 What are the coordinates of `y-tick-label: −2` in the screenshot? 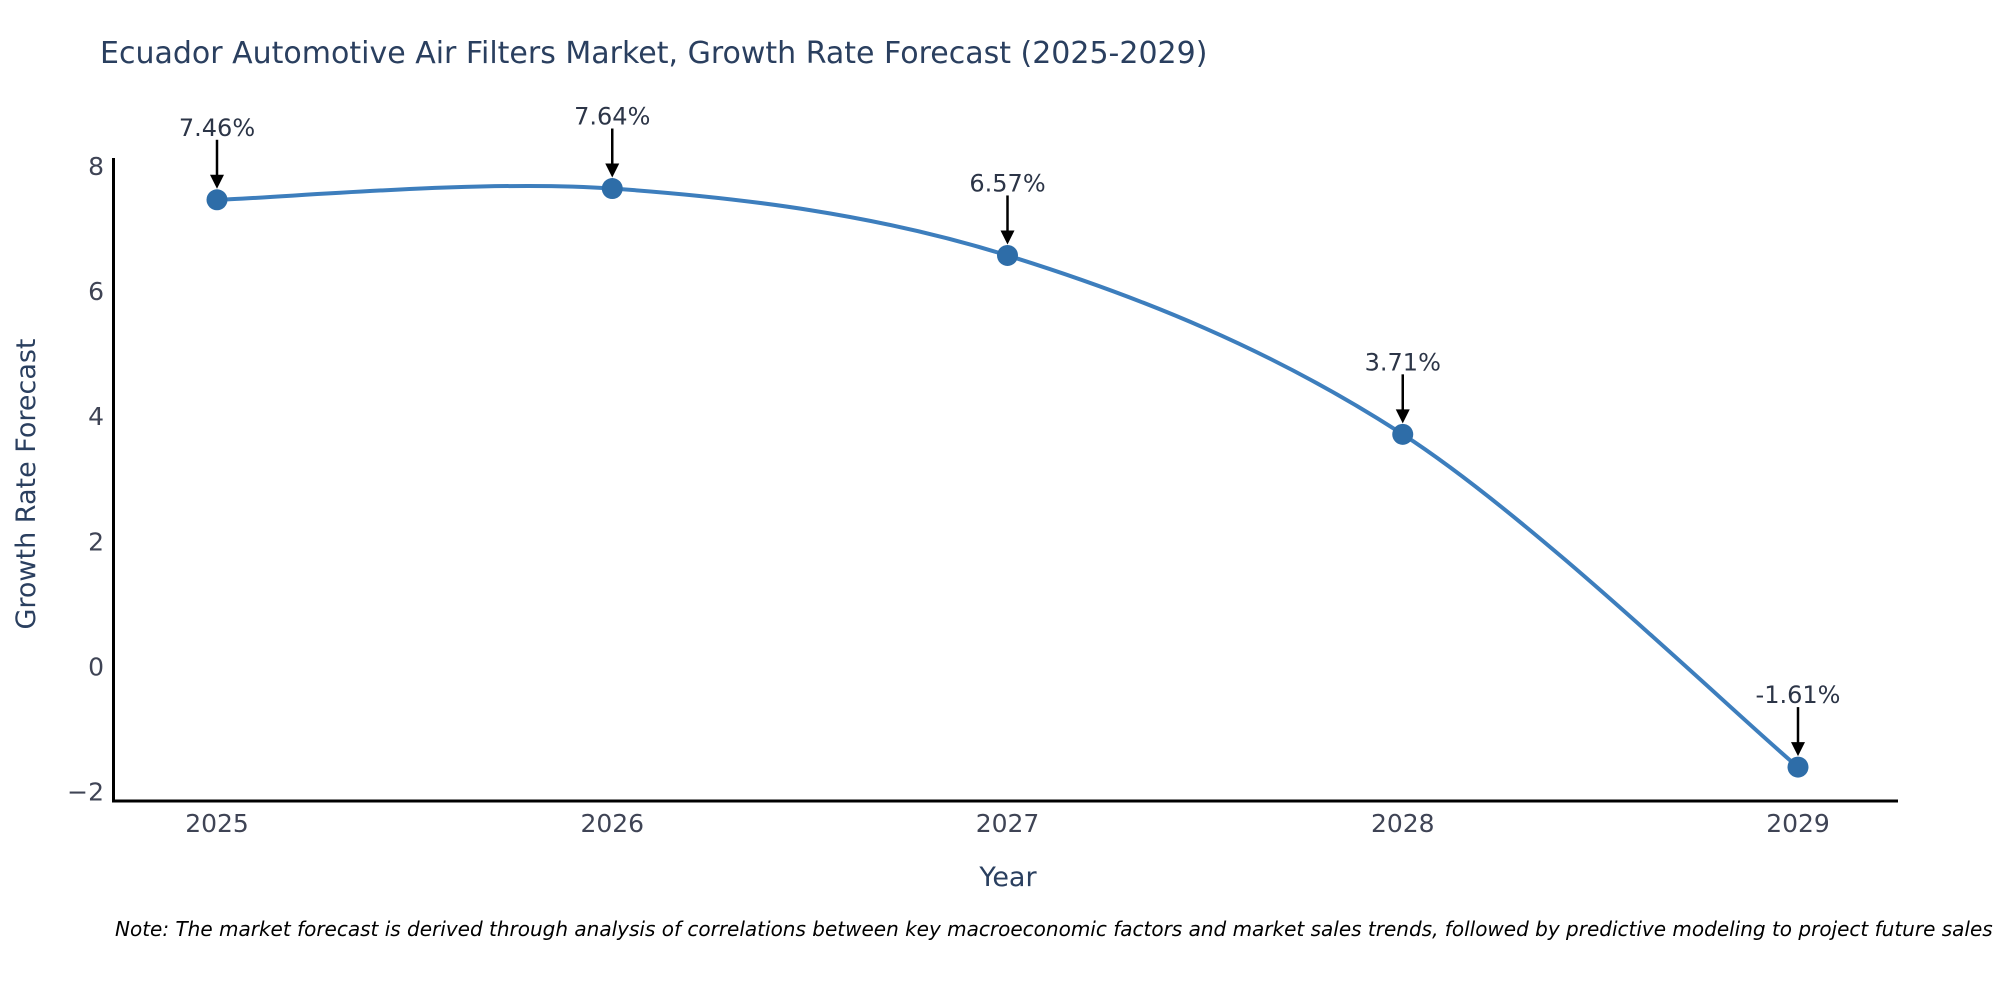 It's located at (85, 792).